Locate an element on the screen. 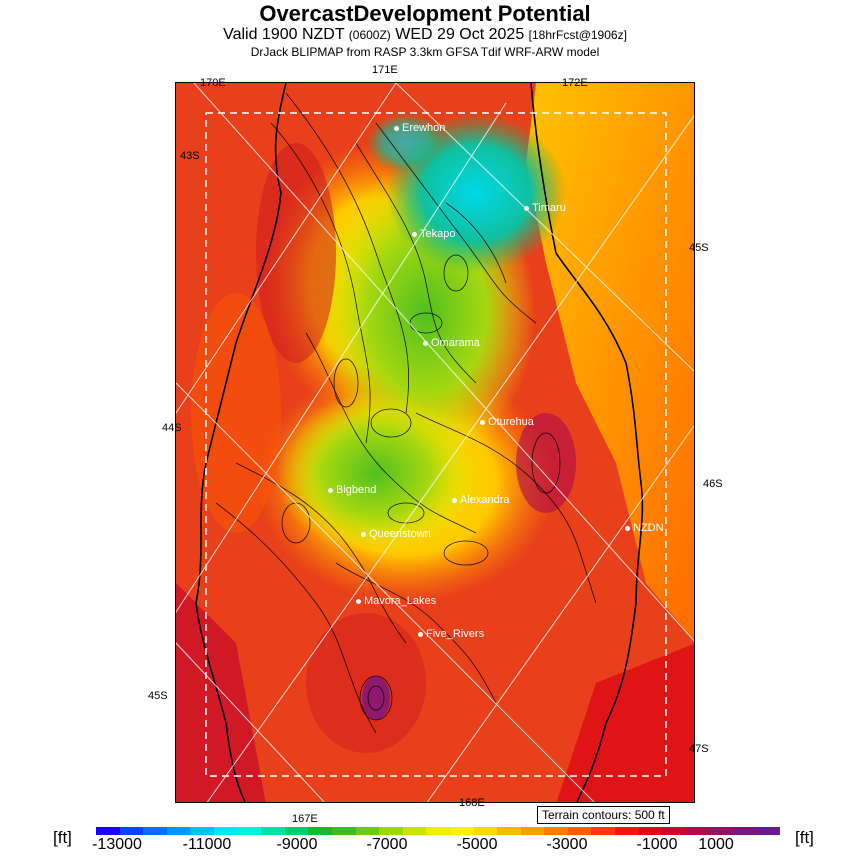 This screenshot has height=860, width=850. scale-tick: -3000 is located at coordinates (567, 844).